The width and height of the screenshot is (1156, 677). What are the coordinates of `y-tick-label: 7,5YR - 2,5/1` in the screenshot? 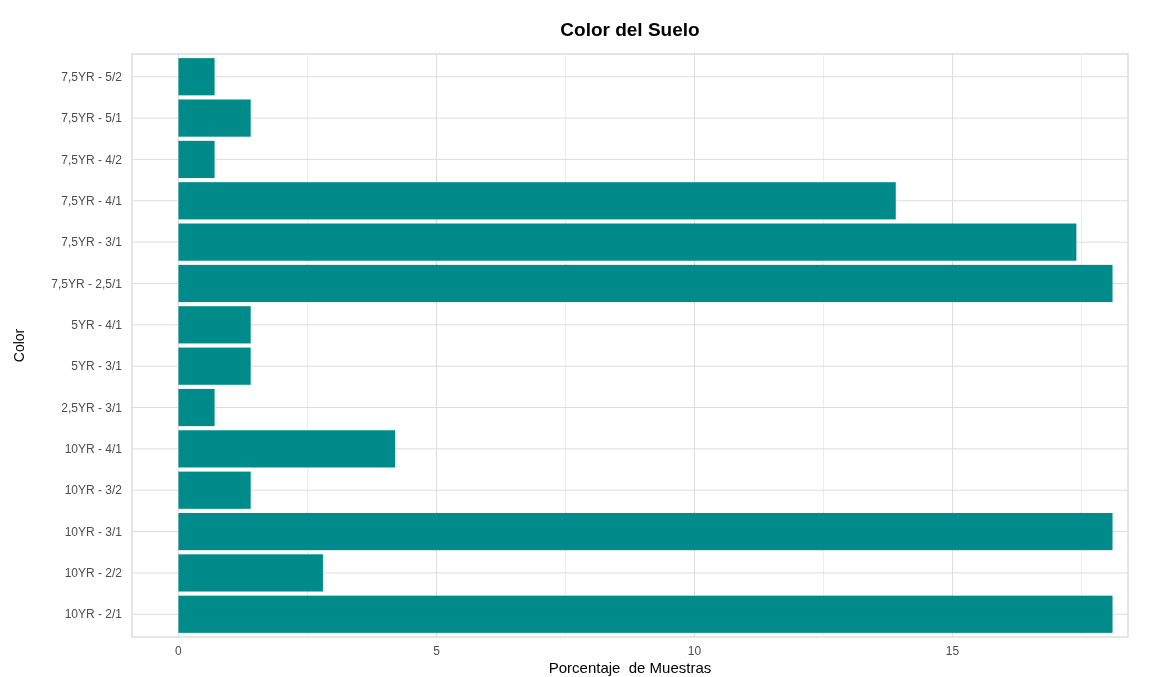 It's located at (87, 283).